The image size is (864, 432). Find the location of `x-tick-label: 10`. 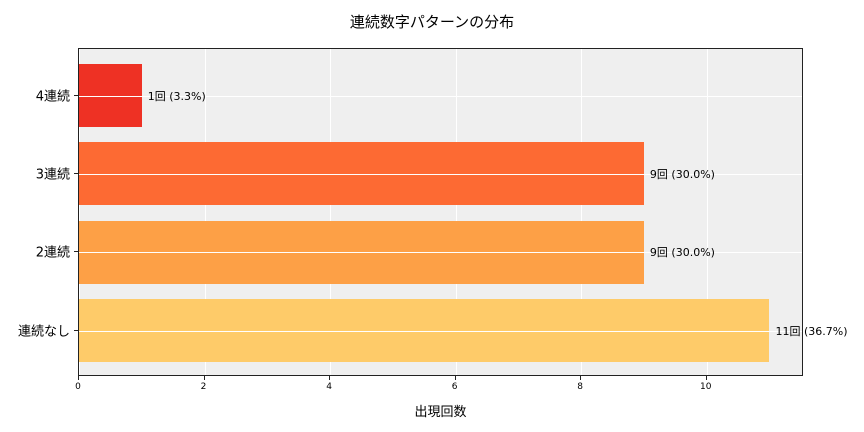

x-tick-label: 10 is located at coordinates (705, 387).